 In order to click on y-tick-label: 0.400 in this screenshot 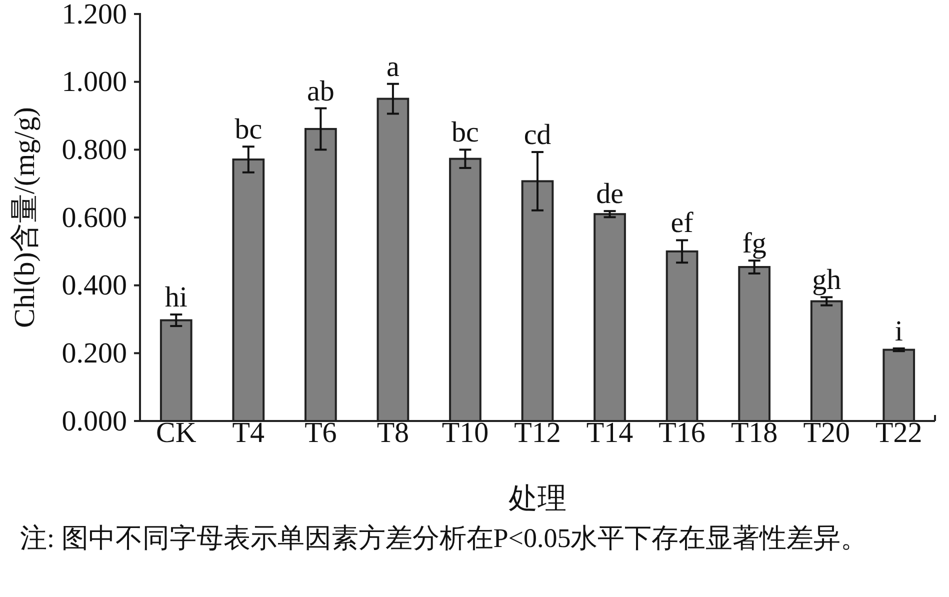, I will do `click(94, 286)`.